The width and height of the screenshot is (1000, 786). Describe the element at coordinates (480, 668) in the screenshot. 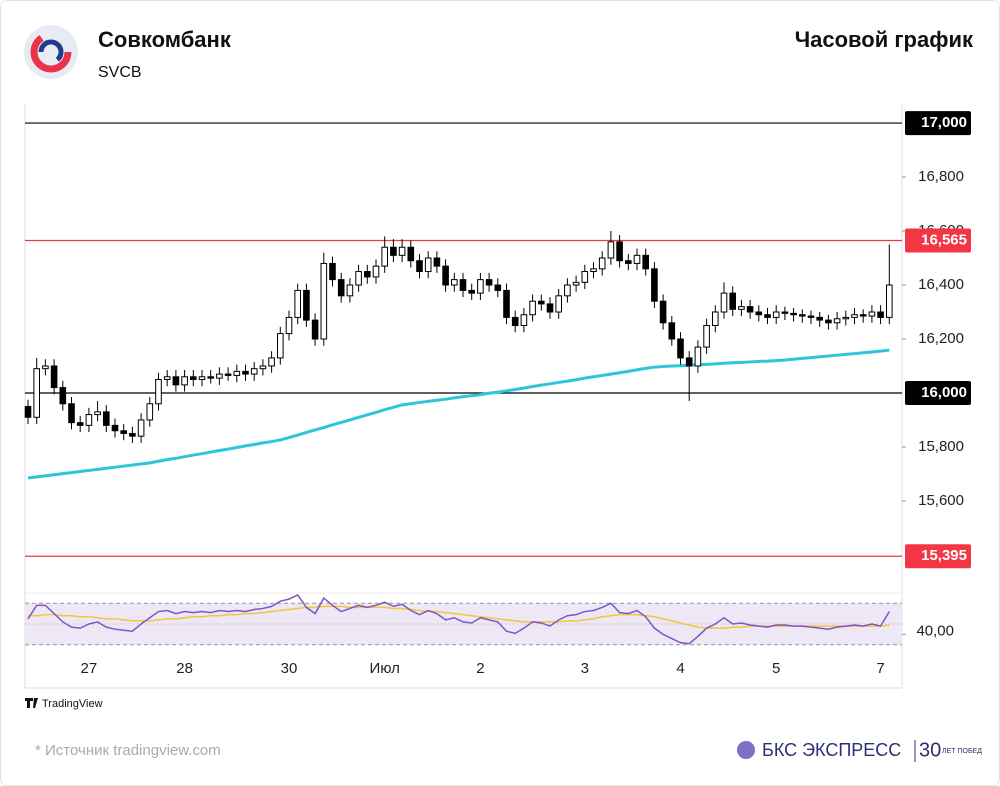

I see `x-tick-label: 2` at that location.